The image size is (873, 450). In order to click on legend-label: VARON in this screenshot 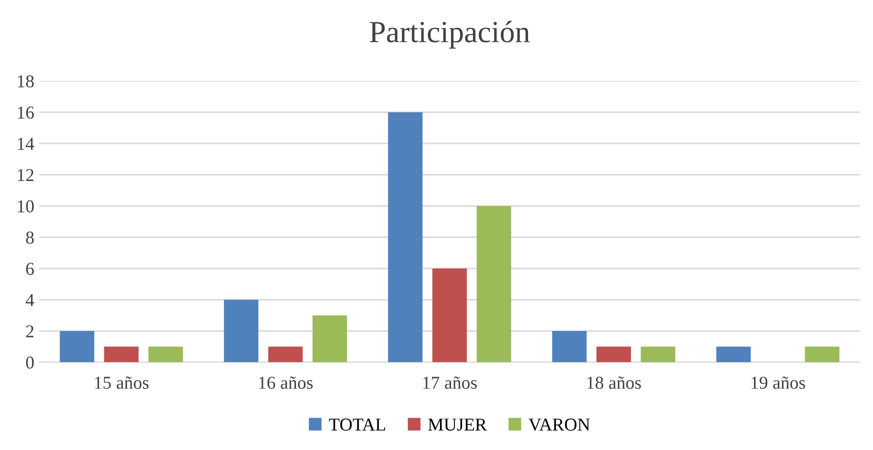, I will do `click(559, 424)`.